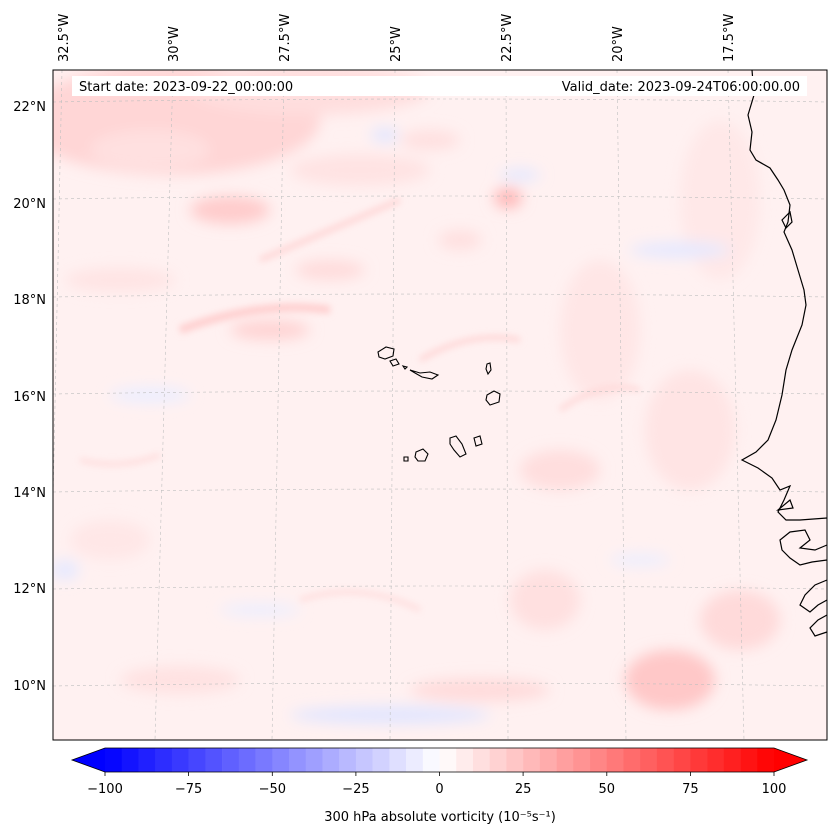 The image size is (837, 839). I want to click on coastlines, so click(784, 353).